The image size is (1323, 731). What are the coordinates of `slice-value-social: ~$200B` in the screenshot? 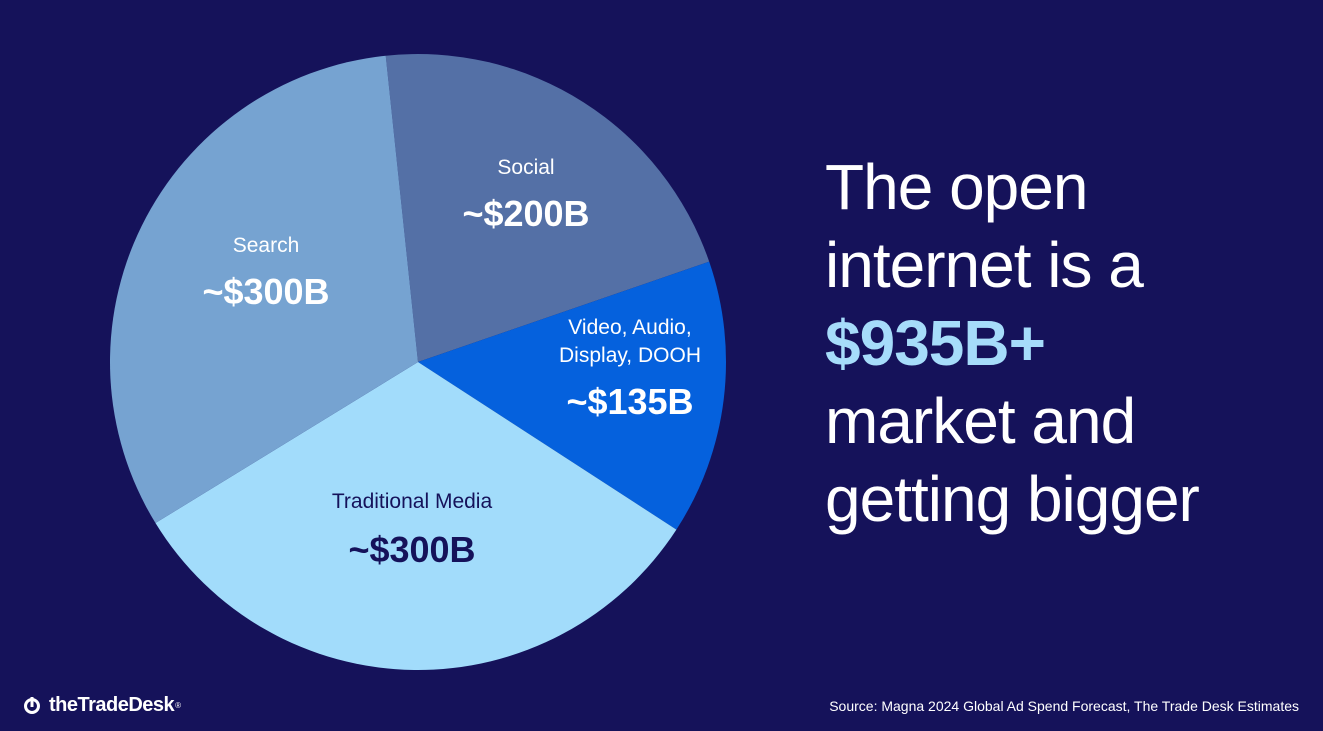 It's located at (525, 213).